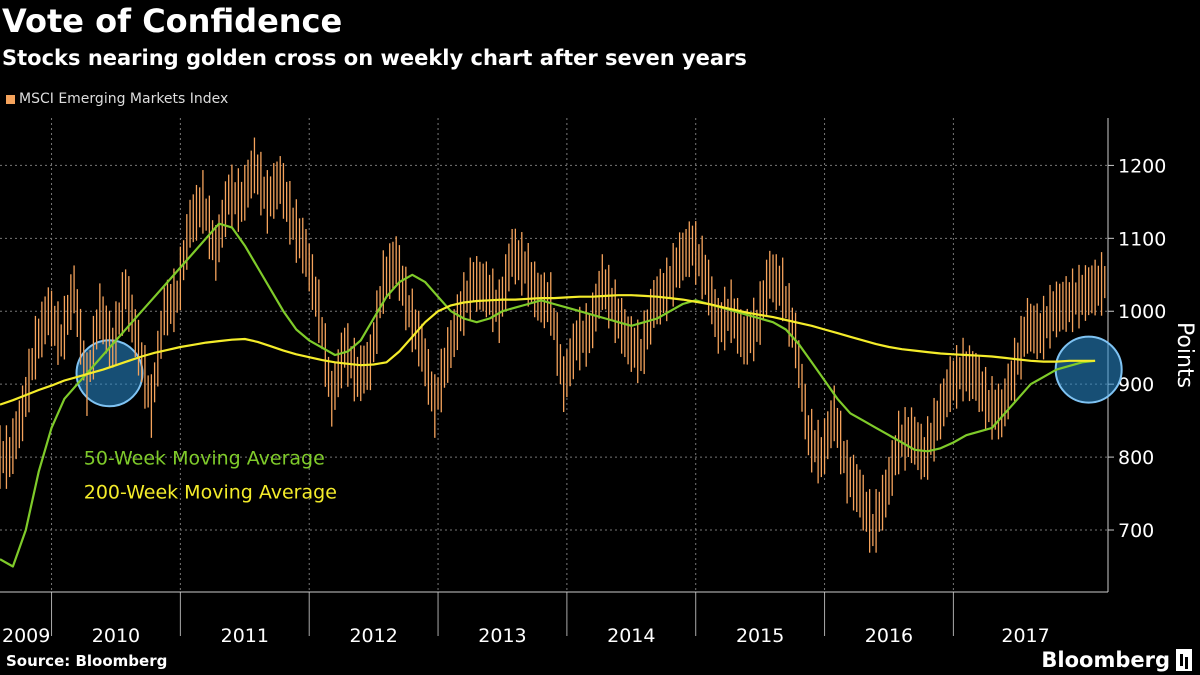 This screenshot has width=1200, height=675. I want to click on y-tick-label: 800, so click(1136, 458).